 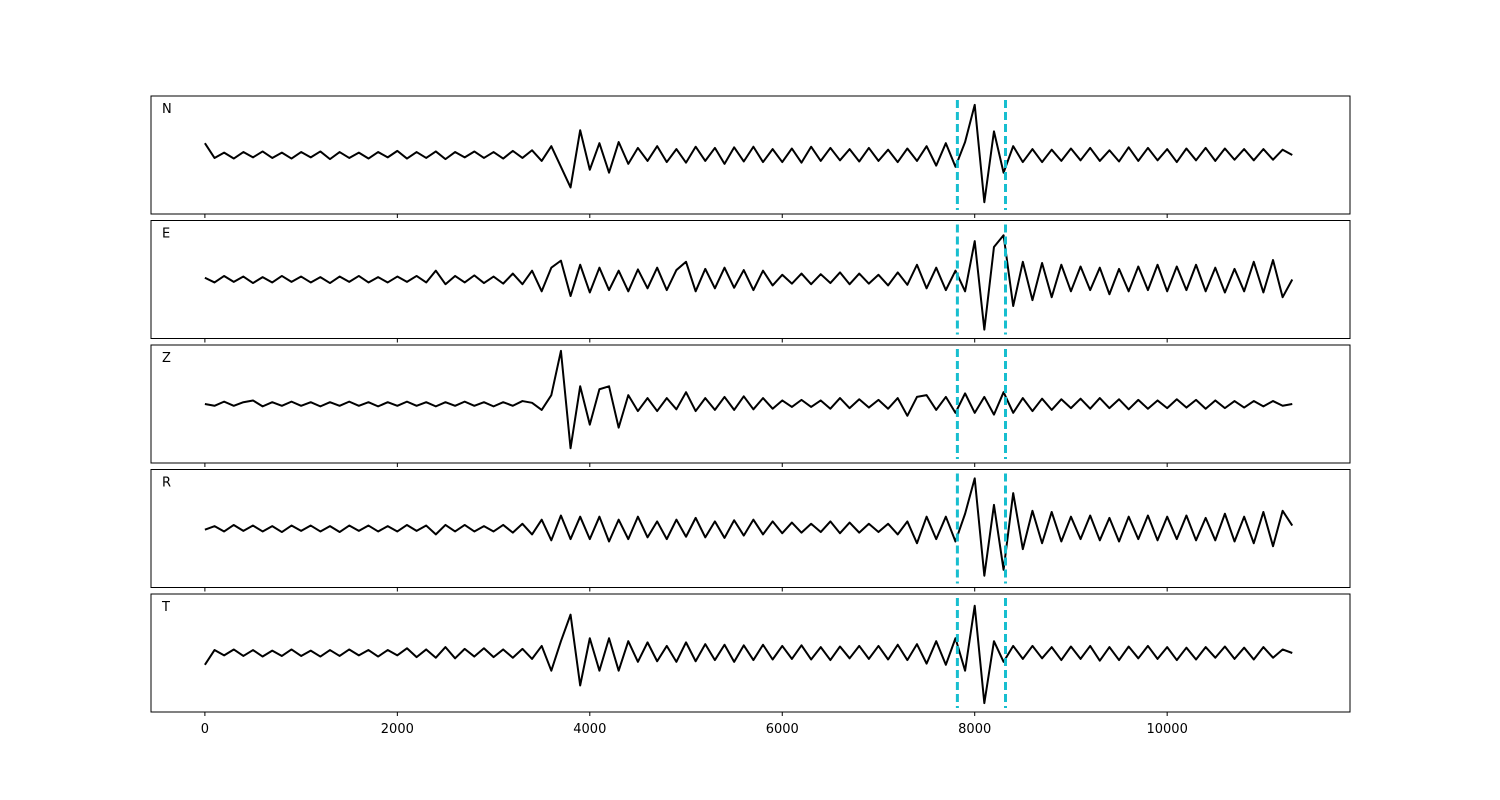 I want to click on x-tick-label: 6000, so click(x=782, y=729).